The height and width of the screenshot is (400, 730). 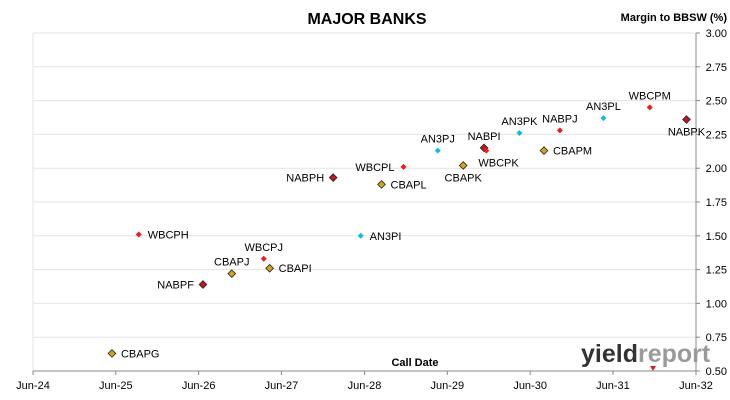 What do you see at coordinates (231, 263) in the screenshot?
I see `data-point-label: CBAPJ` at bounding box center [231, 263].